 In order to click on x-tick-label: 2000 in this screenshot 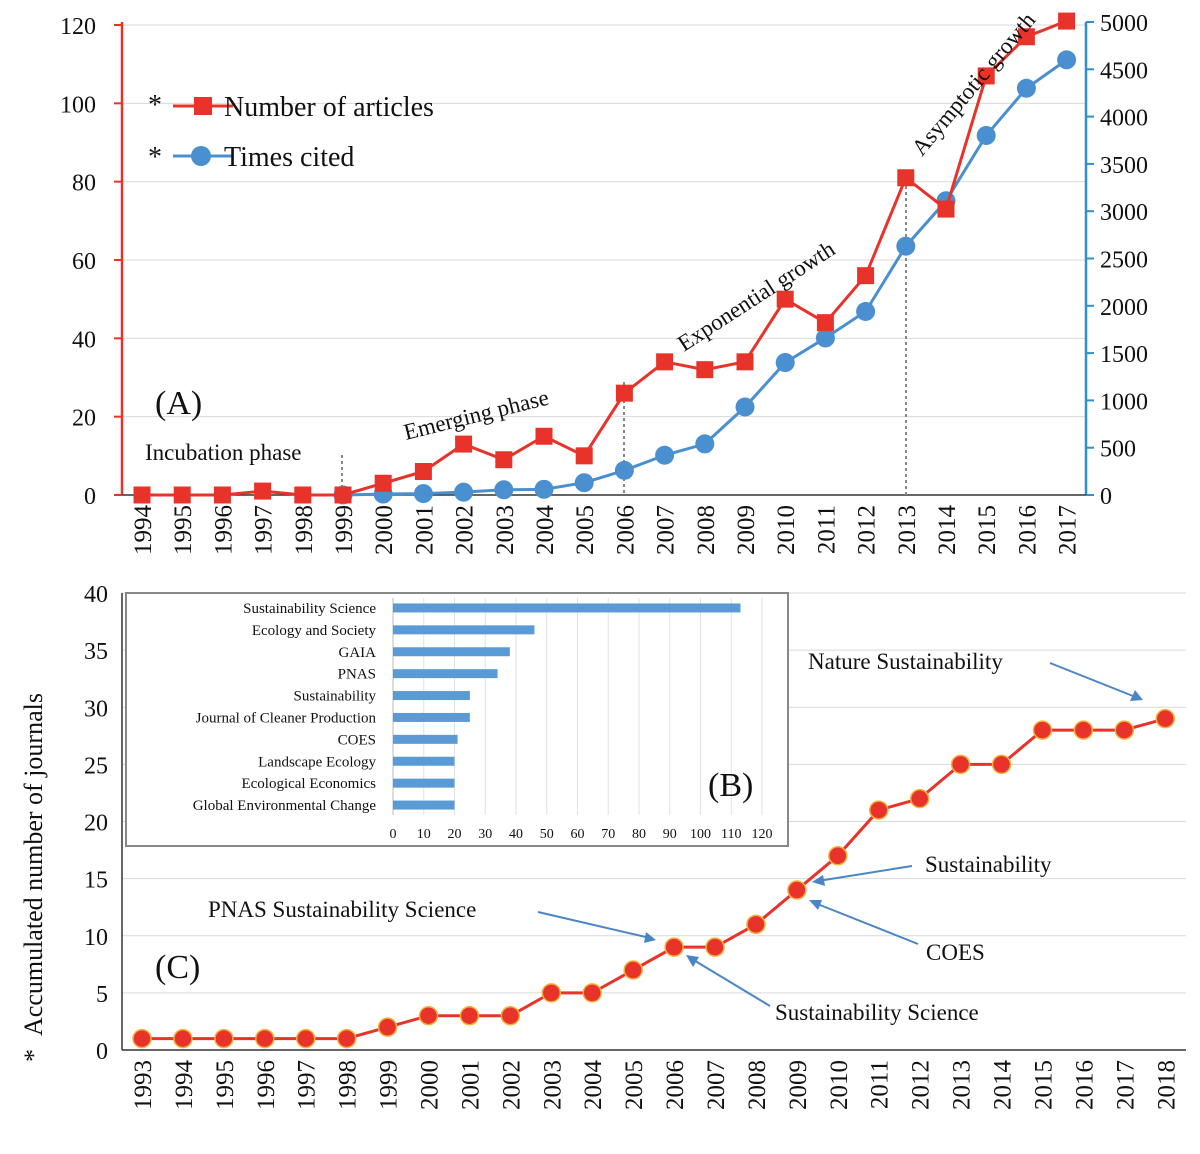, I will do `click(384, 530)`.